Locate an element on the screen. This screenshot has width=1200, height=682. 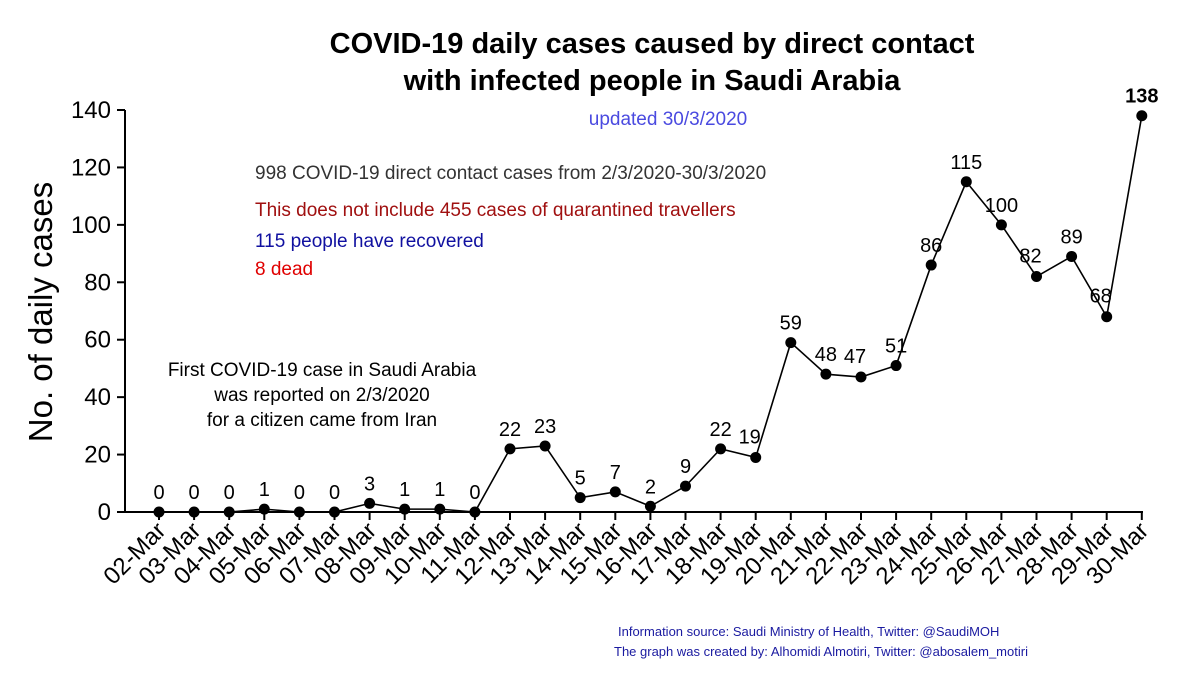
data-label: 3 is located at coordinates (369, 484).